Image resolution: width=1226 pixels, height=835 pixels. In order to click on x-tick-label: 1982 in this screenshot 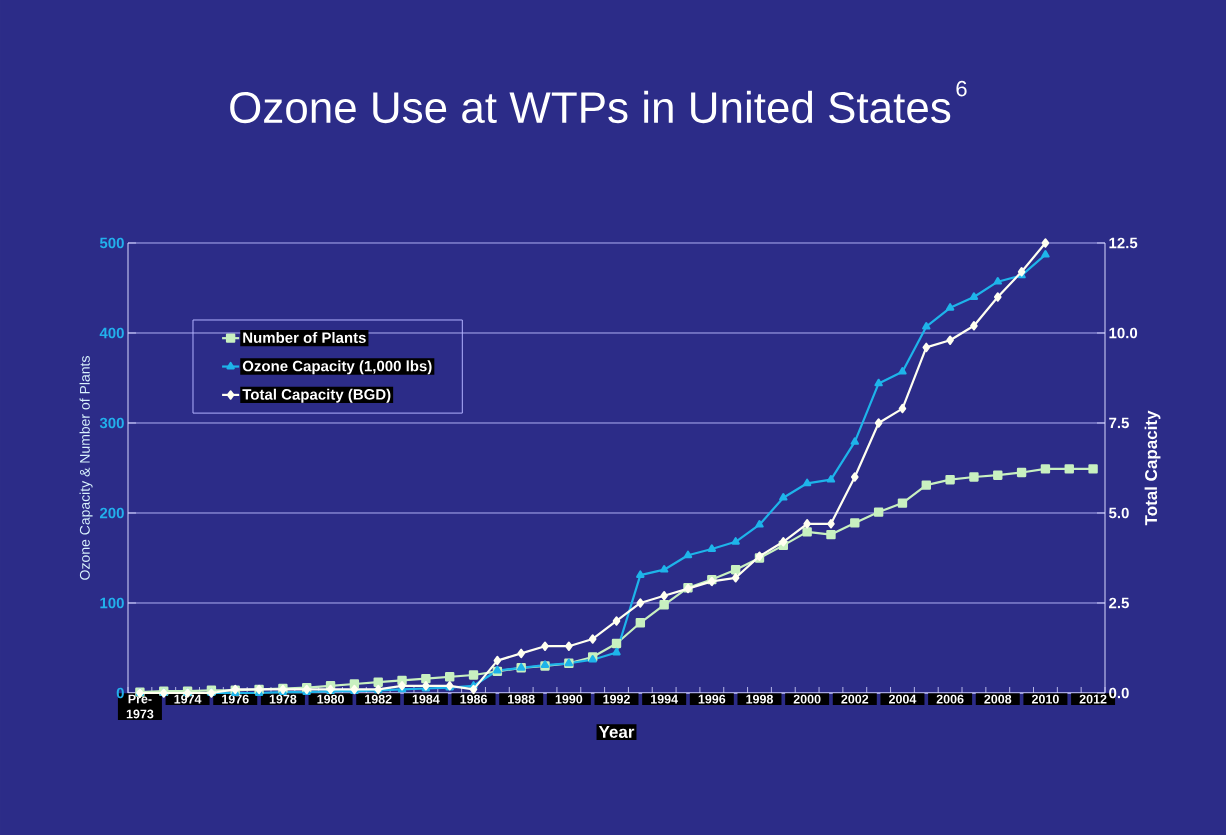, I will do `click(378, 699)`.